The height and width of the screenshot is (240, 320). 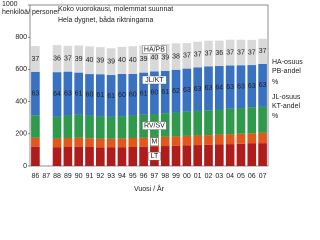 I want to click on x-tick-label: 93, so click(x=111, y=176).